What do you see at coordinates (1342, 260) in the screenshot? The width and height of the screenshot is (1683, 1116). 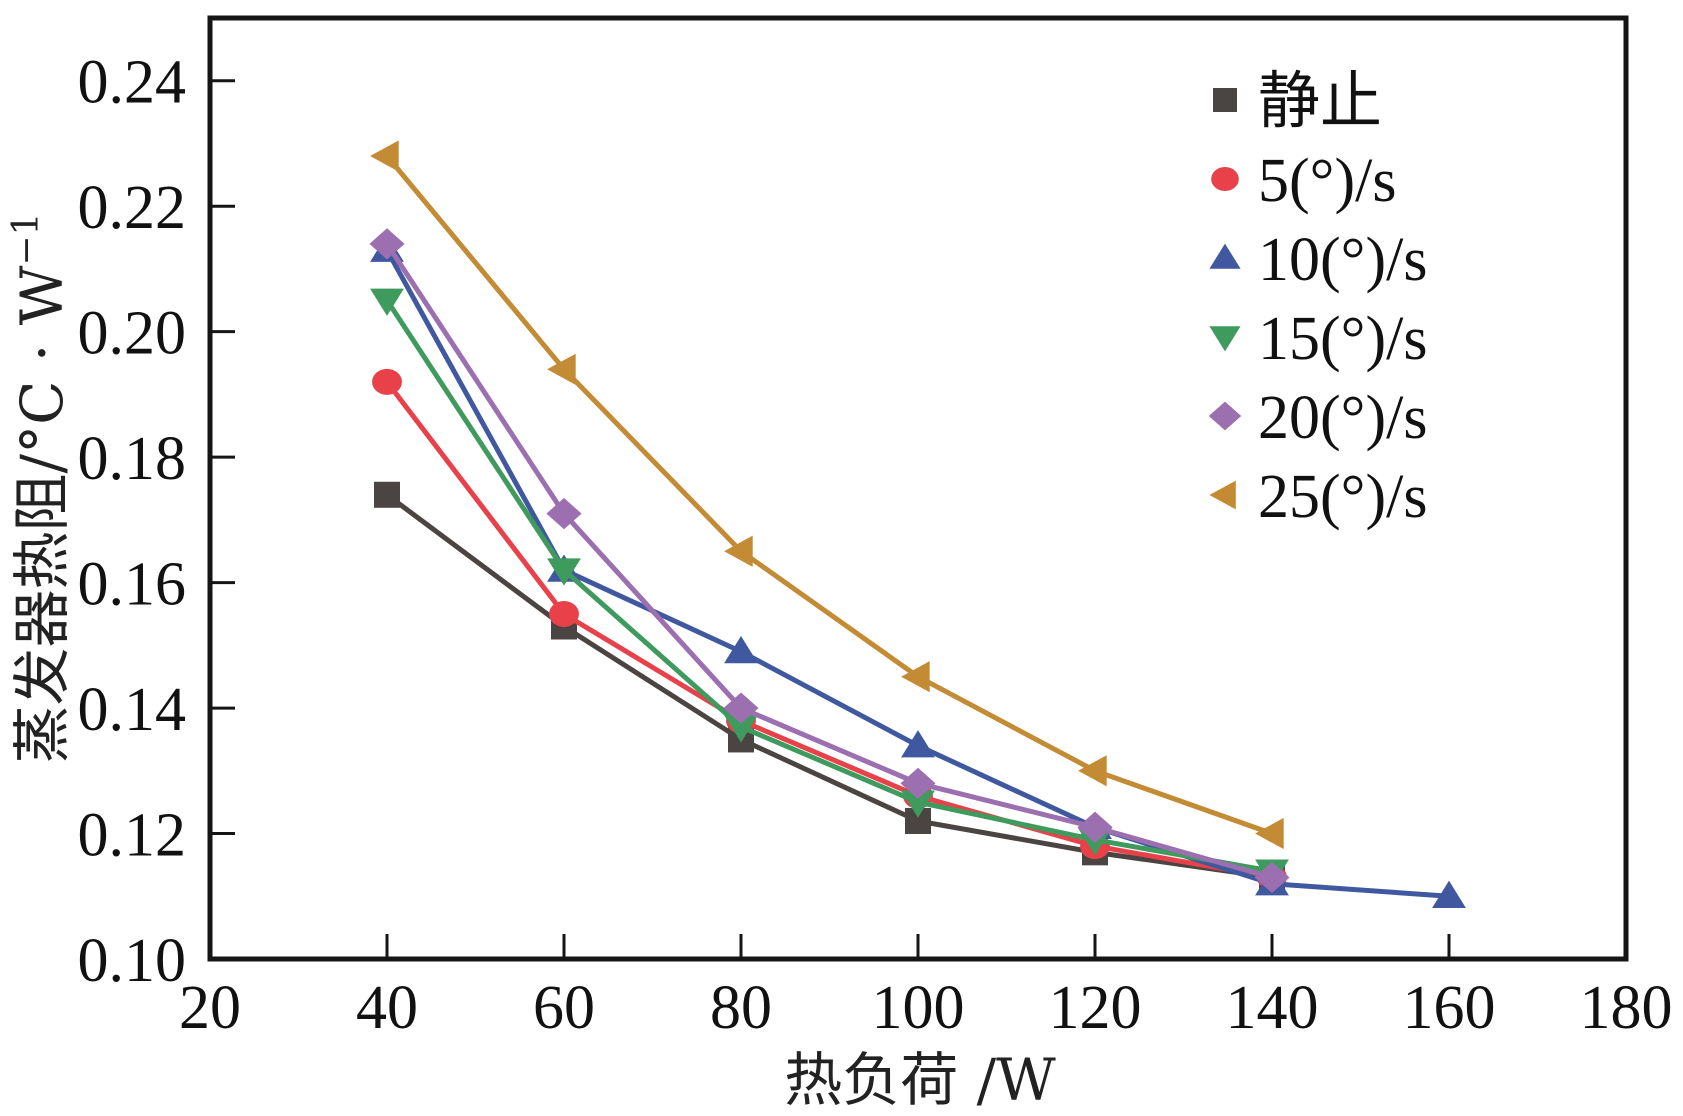 I see `legend-label: 10(°)/s` at bounding box center [1342, 260].